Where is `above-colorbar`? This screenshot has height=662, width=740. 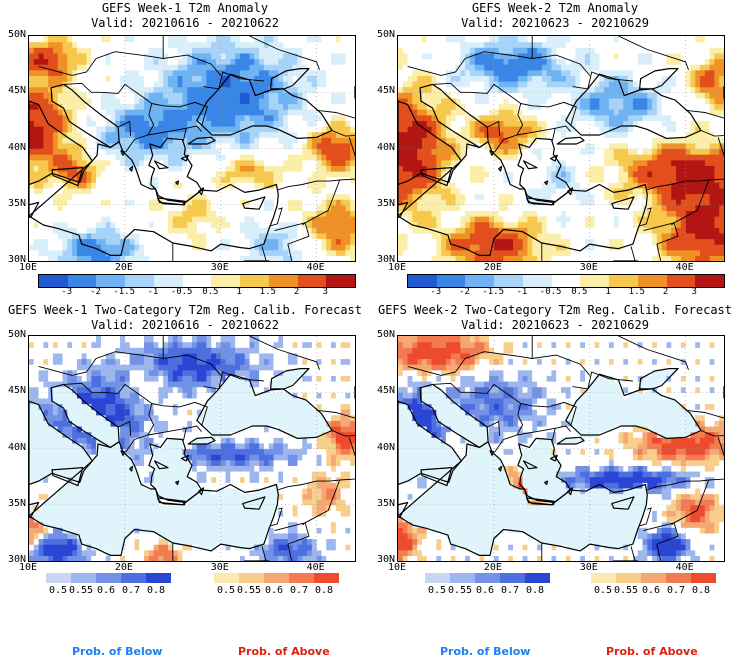 above-colorbar is located at coordinates (276, 578).